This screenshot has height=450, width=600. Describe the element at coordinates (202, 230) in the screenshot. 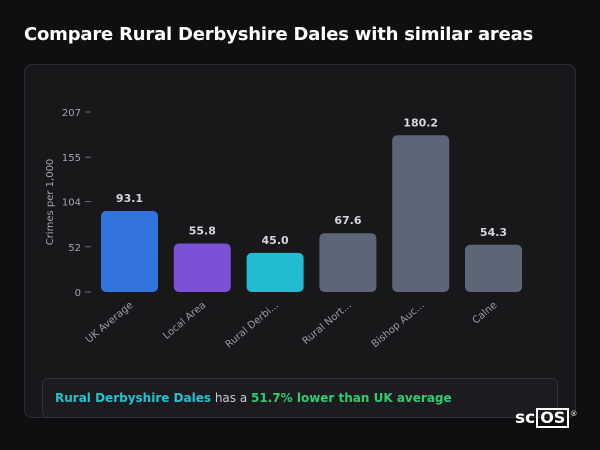

I see `bar-value-label: 55.8` at that location.